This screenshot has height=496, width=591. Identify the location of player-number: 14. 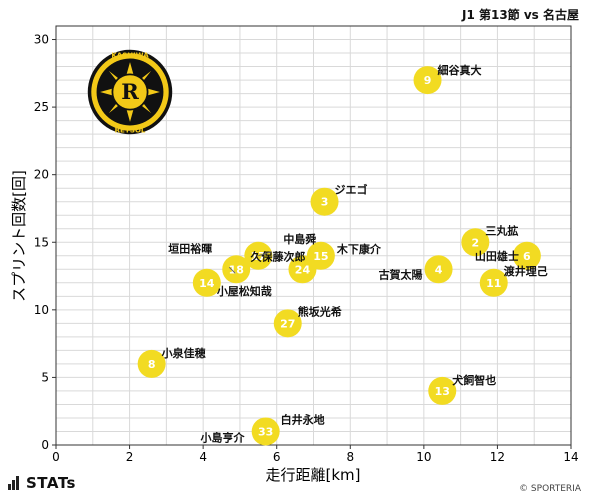
(207, 283).